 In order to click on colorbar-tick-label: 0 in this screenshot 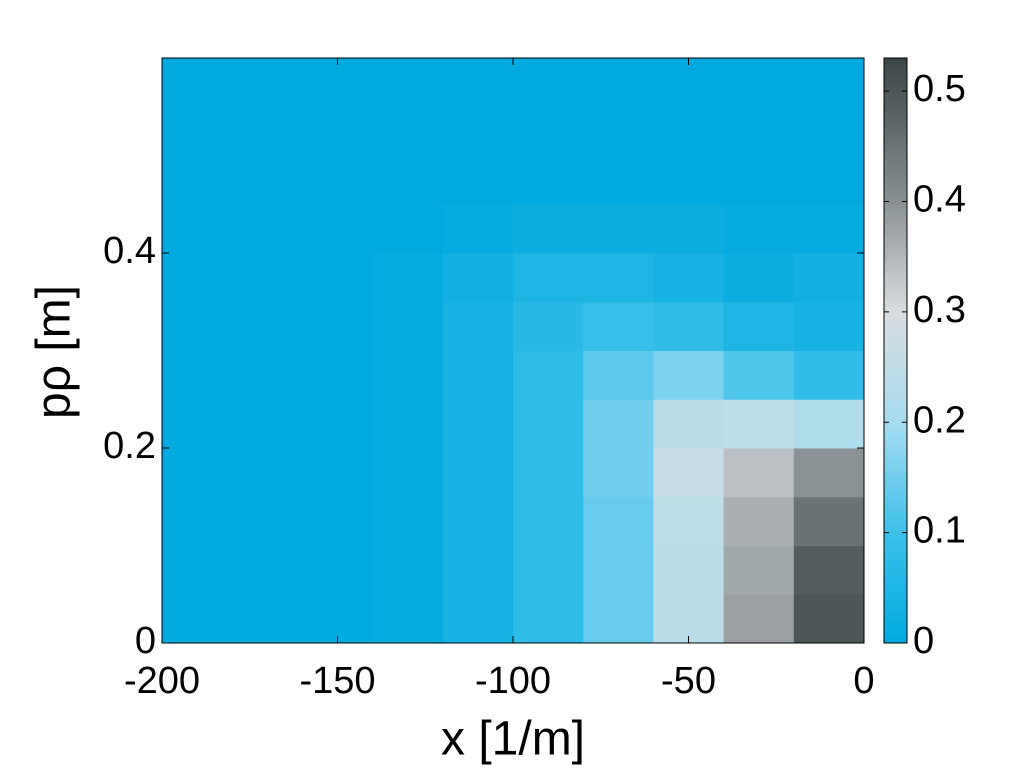, I will do `click(923, 641)`.